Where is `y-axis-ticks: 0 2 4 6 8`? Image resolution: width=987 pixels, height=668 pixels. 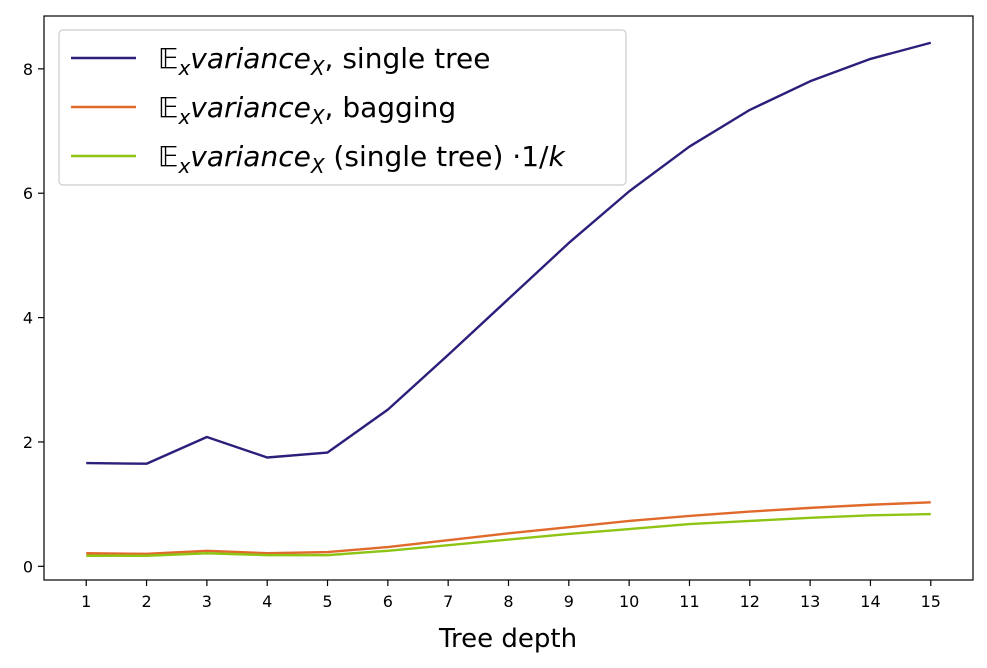 y-axis-ticks: 0 2 4 6 8 is located at coordinates (33, 318).